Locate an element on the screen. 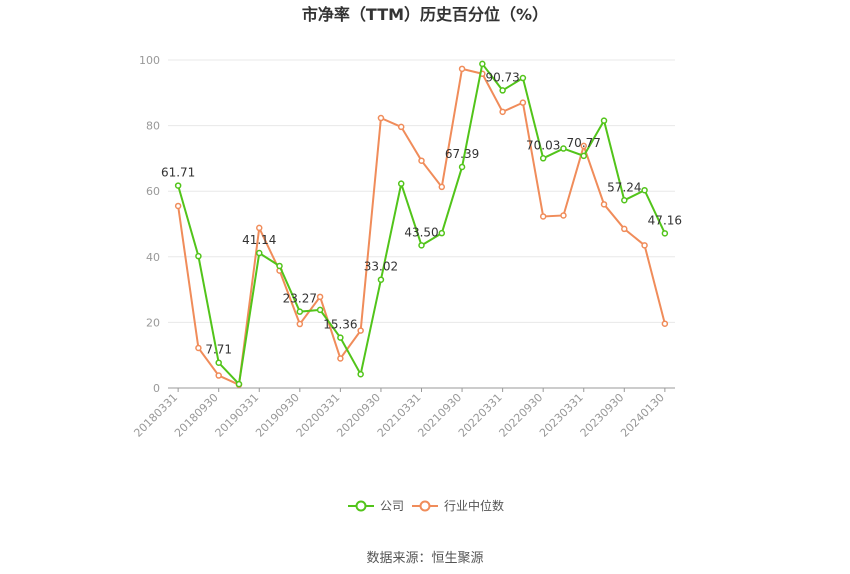  data-label: 61.71 is located at coordinates (178, 173).